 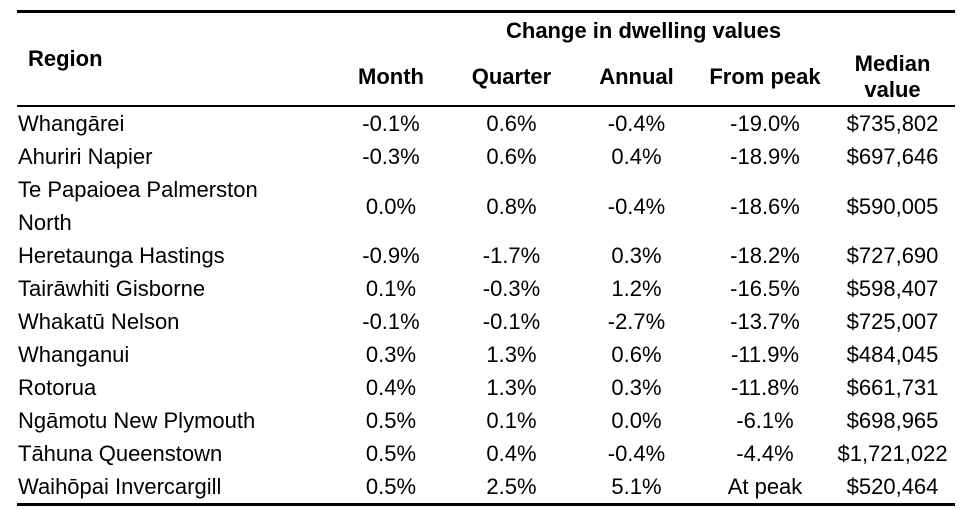 What do you see at coordinates (511, 420) in the screenshot?
I see `cell-quarter: 0.1%` at bounding box center [511, 420].